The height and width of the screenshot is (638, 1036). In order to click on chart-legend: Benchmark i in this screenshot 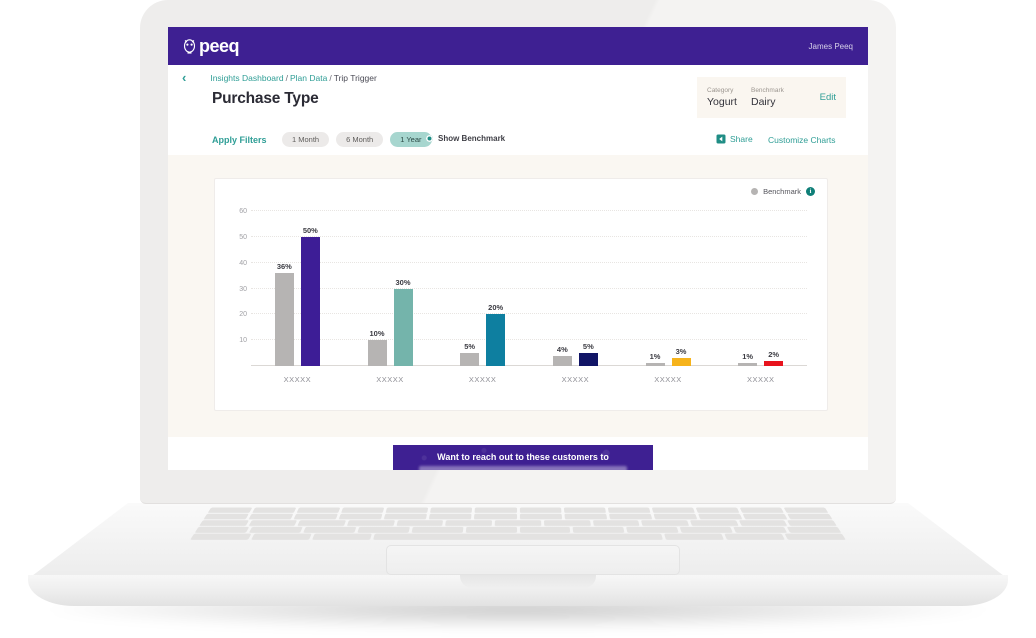, I will do `click(783, 191)`.